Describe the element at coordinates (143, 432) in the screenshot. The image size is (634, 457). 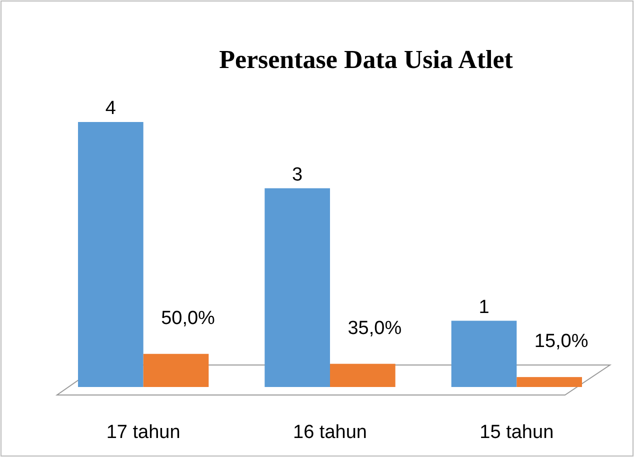
I see `x-tick-label: 17 tahun` at that location.